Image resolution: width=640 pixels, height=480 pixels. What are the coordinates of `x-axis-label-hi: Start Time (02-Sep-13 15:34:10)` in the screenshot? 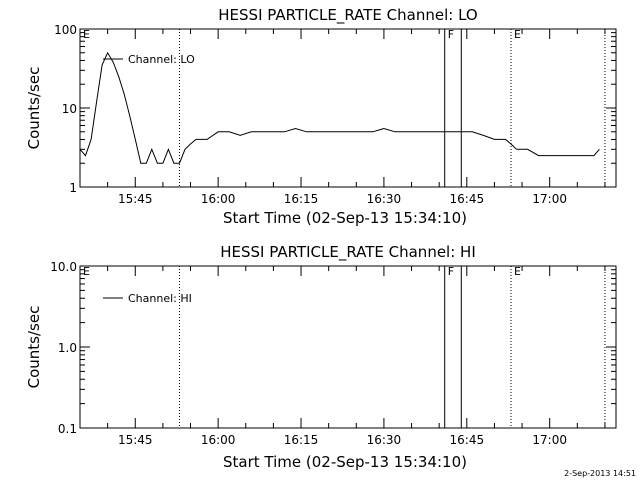 It's located at (345, 462).